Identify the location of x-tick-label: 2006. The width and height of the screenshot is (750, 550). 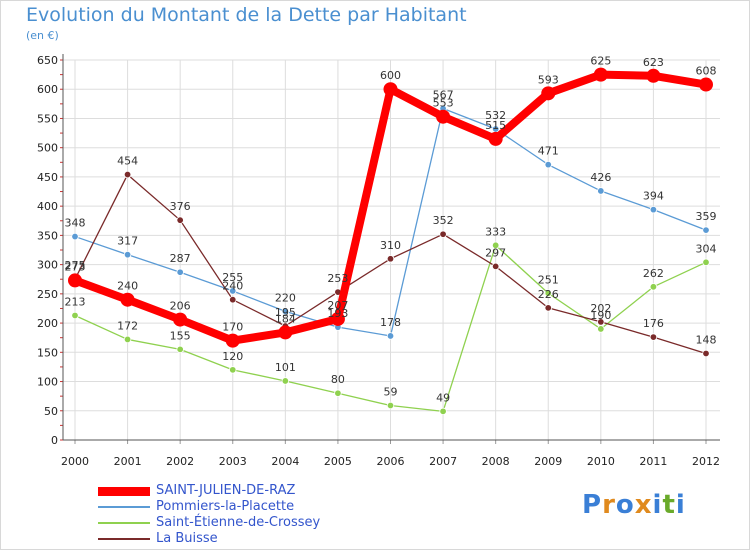
(391, 461).